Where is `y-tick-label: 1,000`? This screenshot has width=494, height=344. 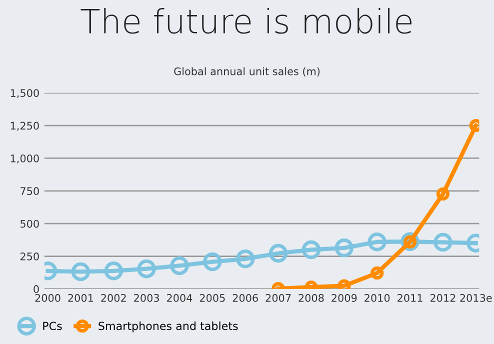
y-tick-label: 1,000 is located at coordinates (24, 159).